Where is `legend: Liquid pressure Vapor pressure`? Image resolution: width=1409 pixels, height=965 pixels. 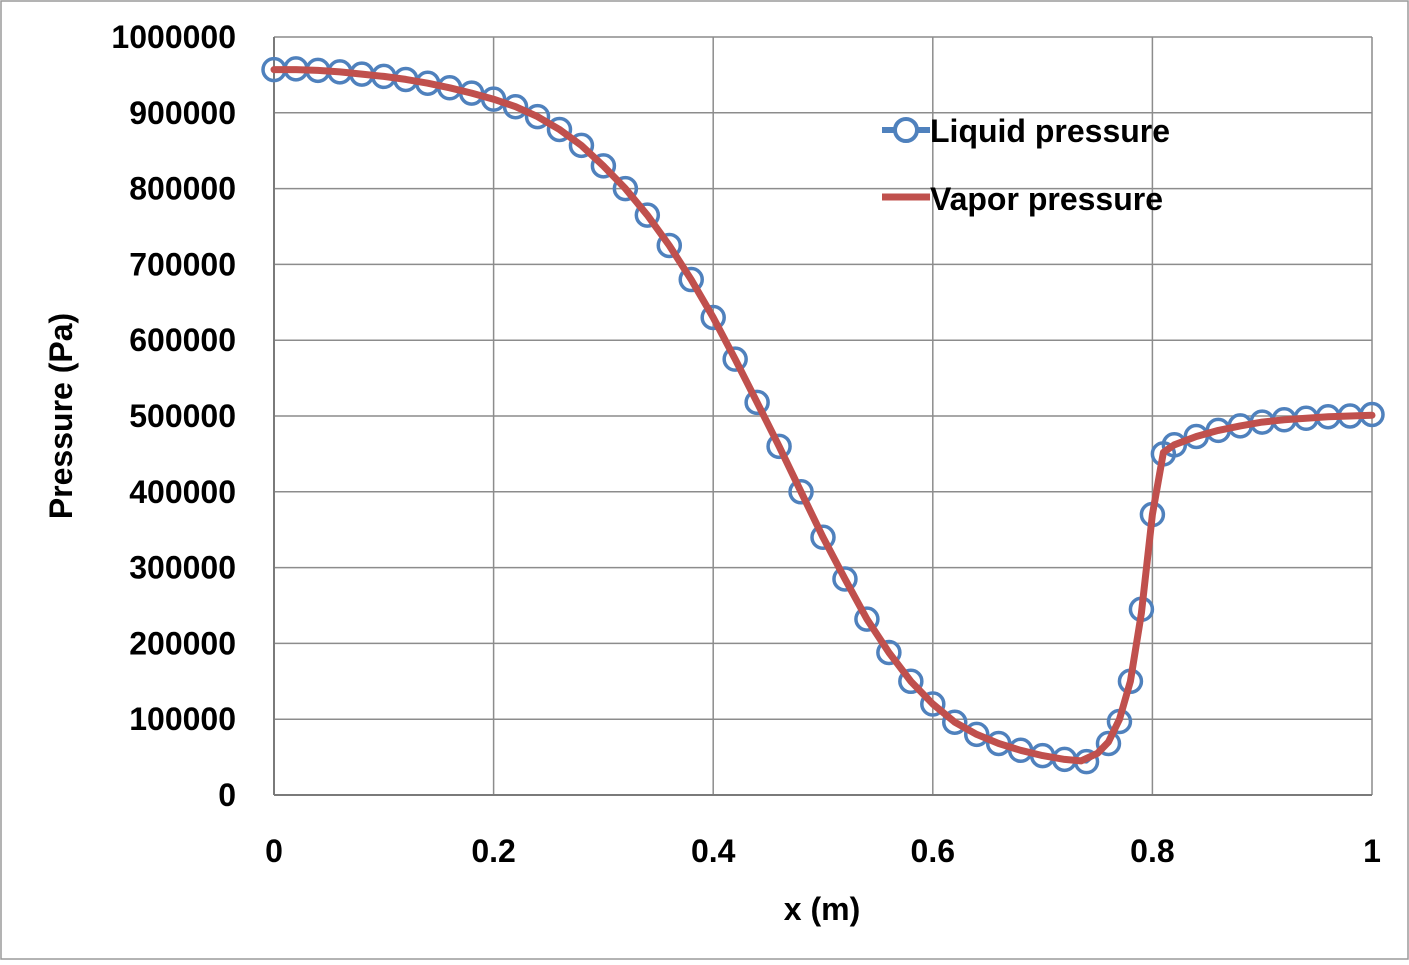
legend: Liquid pressure Vapor pressure is located at coordinates (1026, 165).